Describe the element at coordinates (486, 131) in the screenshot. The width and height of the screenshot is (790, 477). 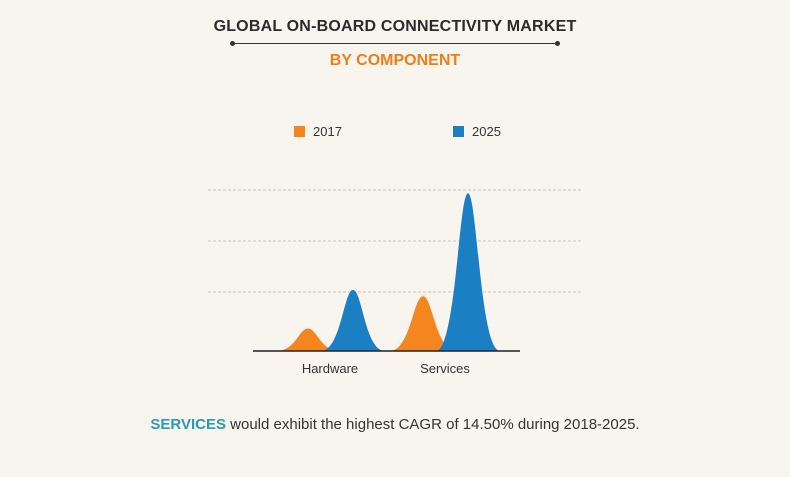
I see `legend-label-2025: 2025` at that location.